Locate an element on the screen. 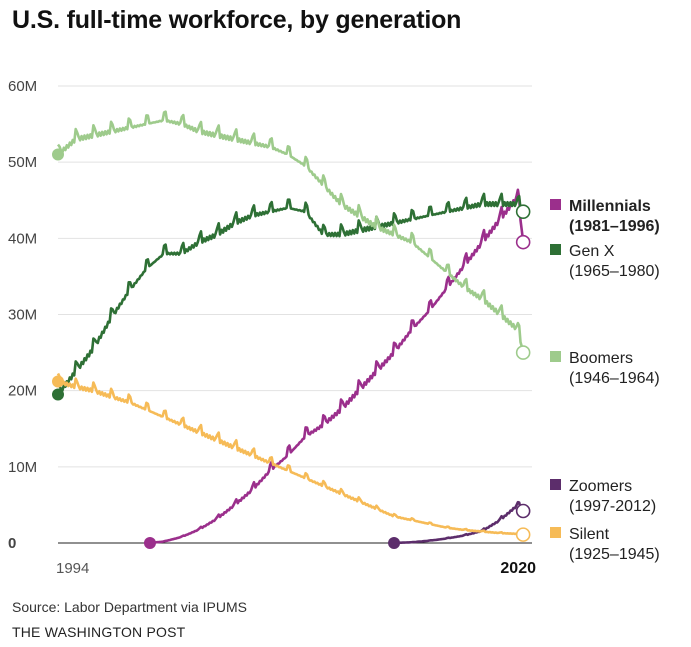  y-tick-label: 0 is located at coordinates (12, 543).